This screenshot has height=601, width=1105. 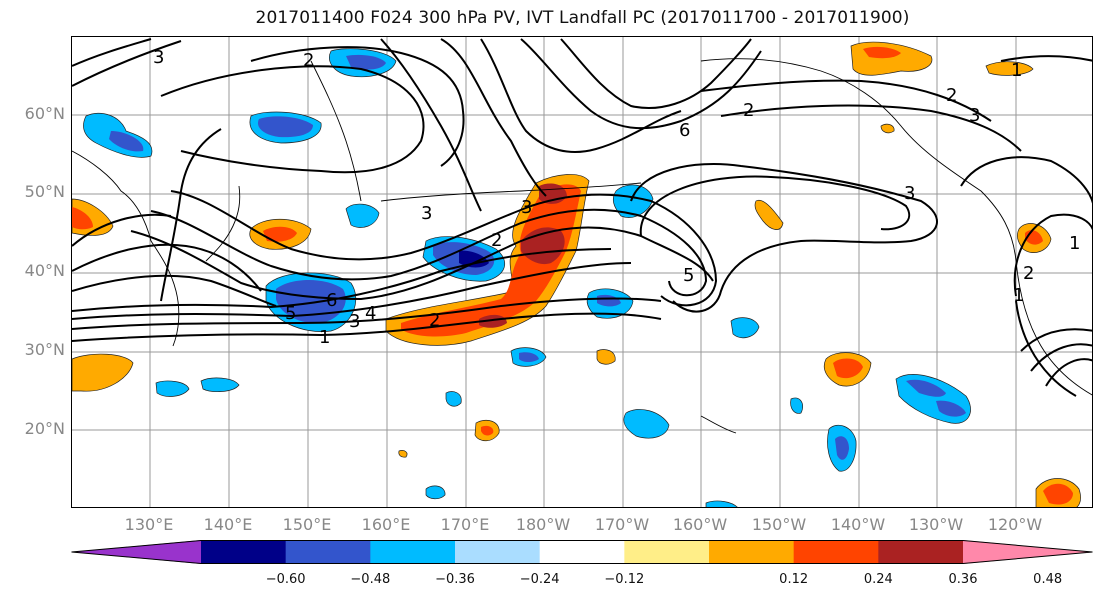 I want to click on contour-label-6: 6, so click(x=331, y=300).